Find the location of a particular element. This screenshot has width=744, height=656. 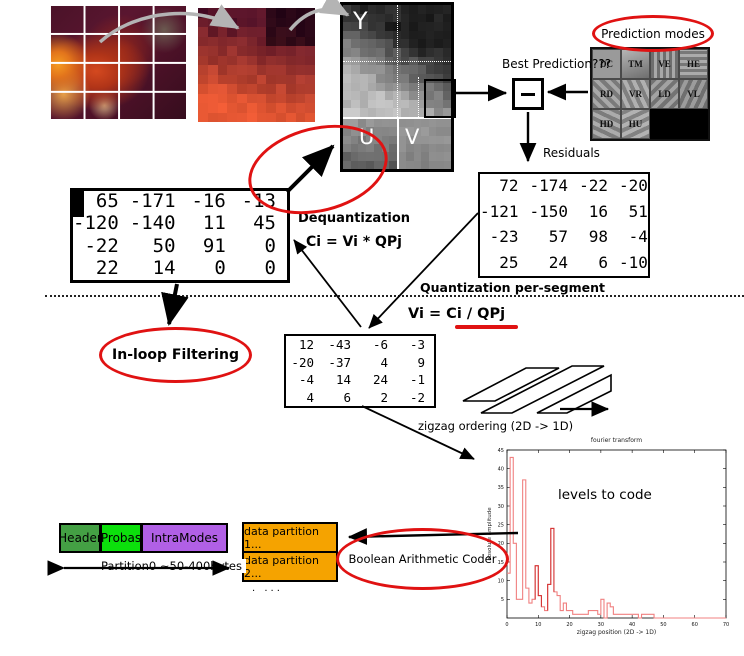

y-tick-label: 40 is located at coordinates (501, 469).